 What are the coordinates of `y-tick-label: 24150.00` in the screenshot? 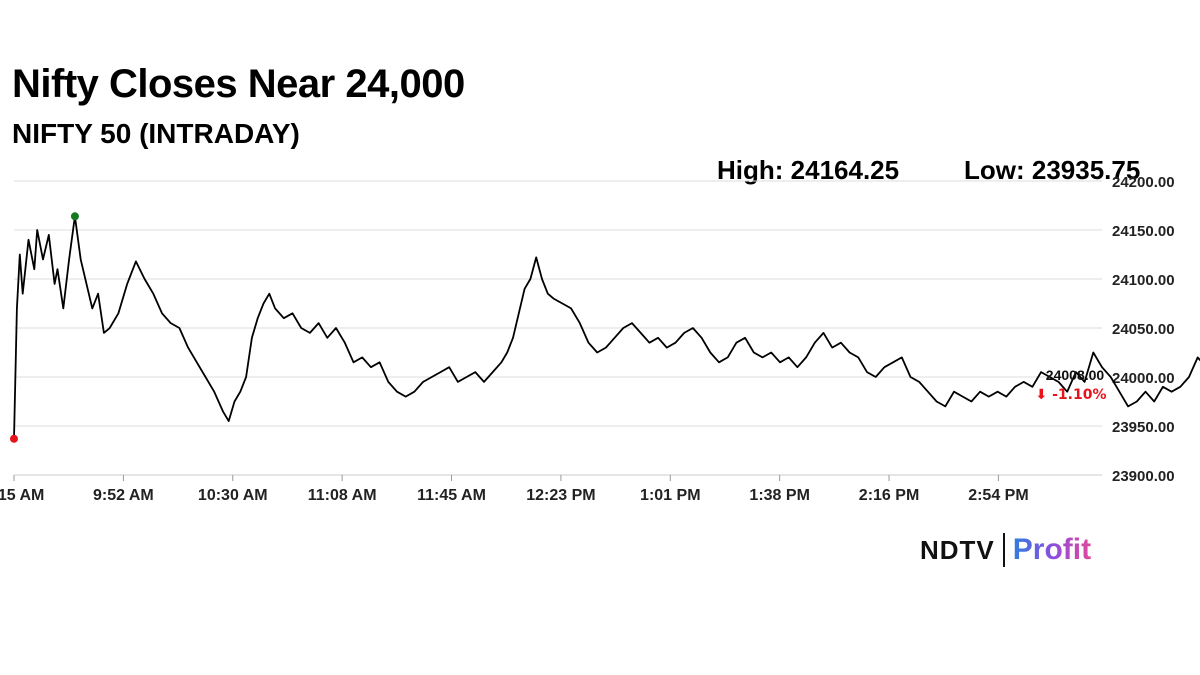 It's located at (1143, 231).